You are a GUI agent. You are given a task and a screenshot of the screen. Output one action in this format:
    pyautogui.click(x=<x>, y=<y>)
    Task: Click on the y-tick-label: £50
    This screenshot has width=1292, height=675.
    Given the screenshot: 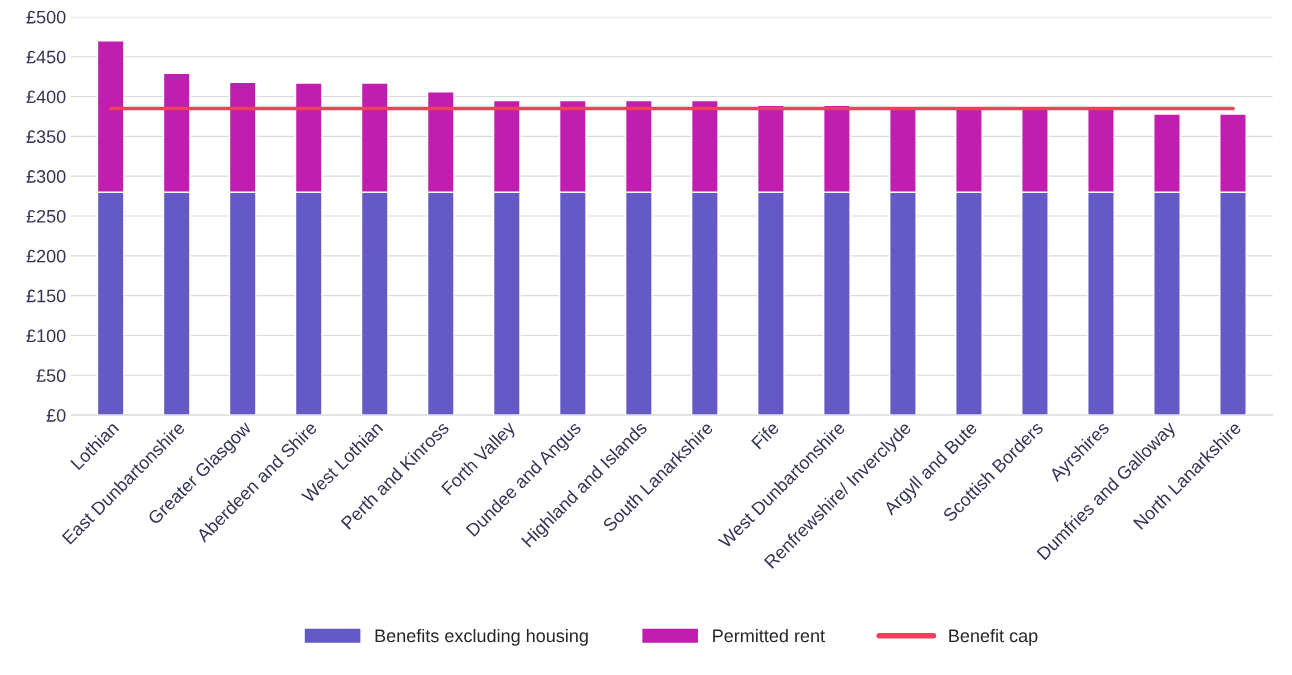 What is the action you would take?
    pyautogui.click(x=51, y=376)
    